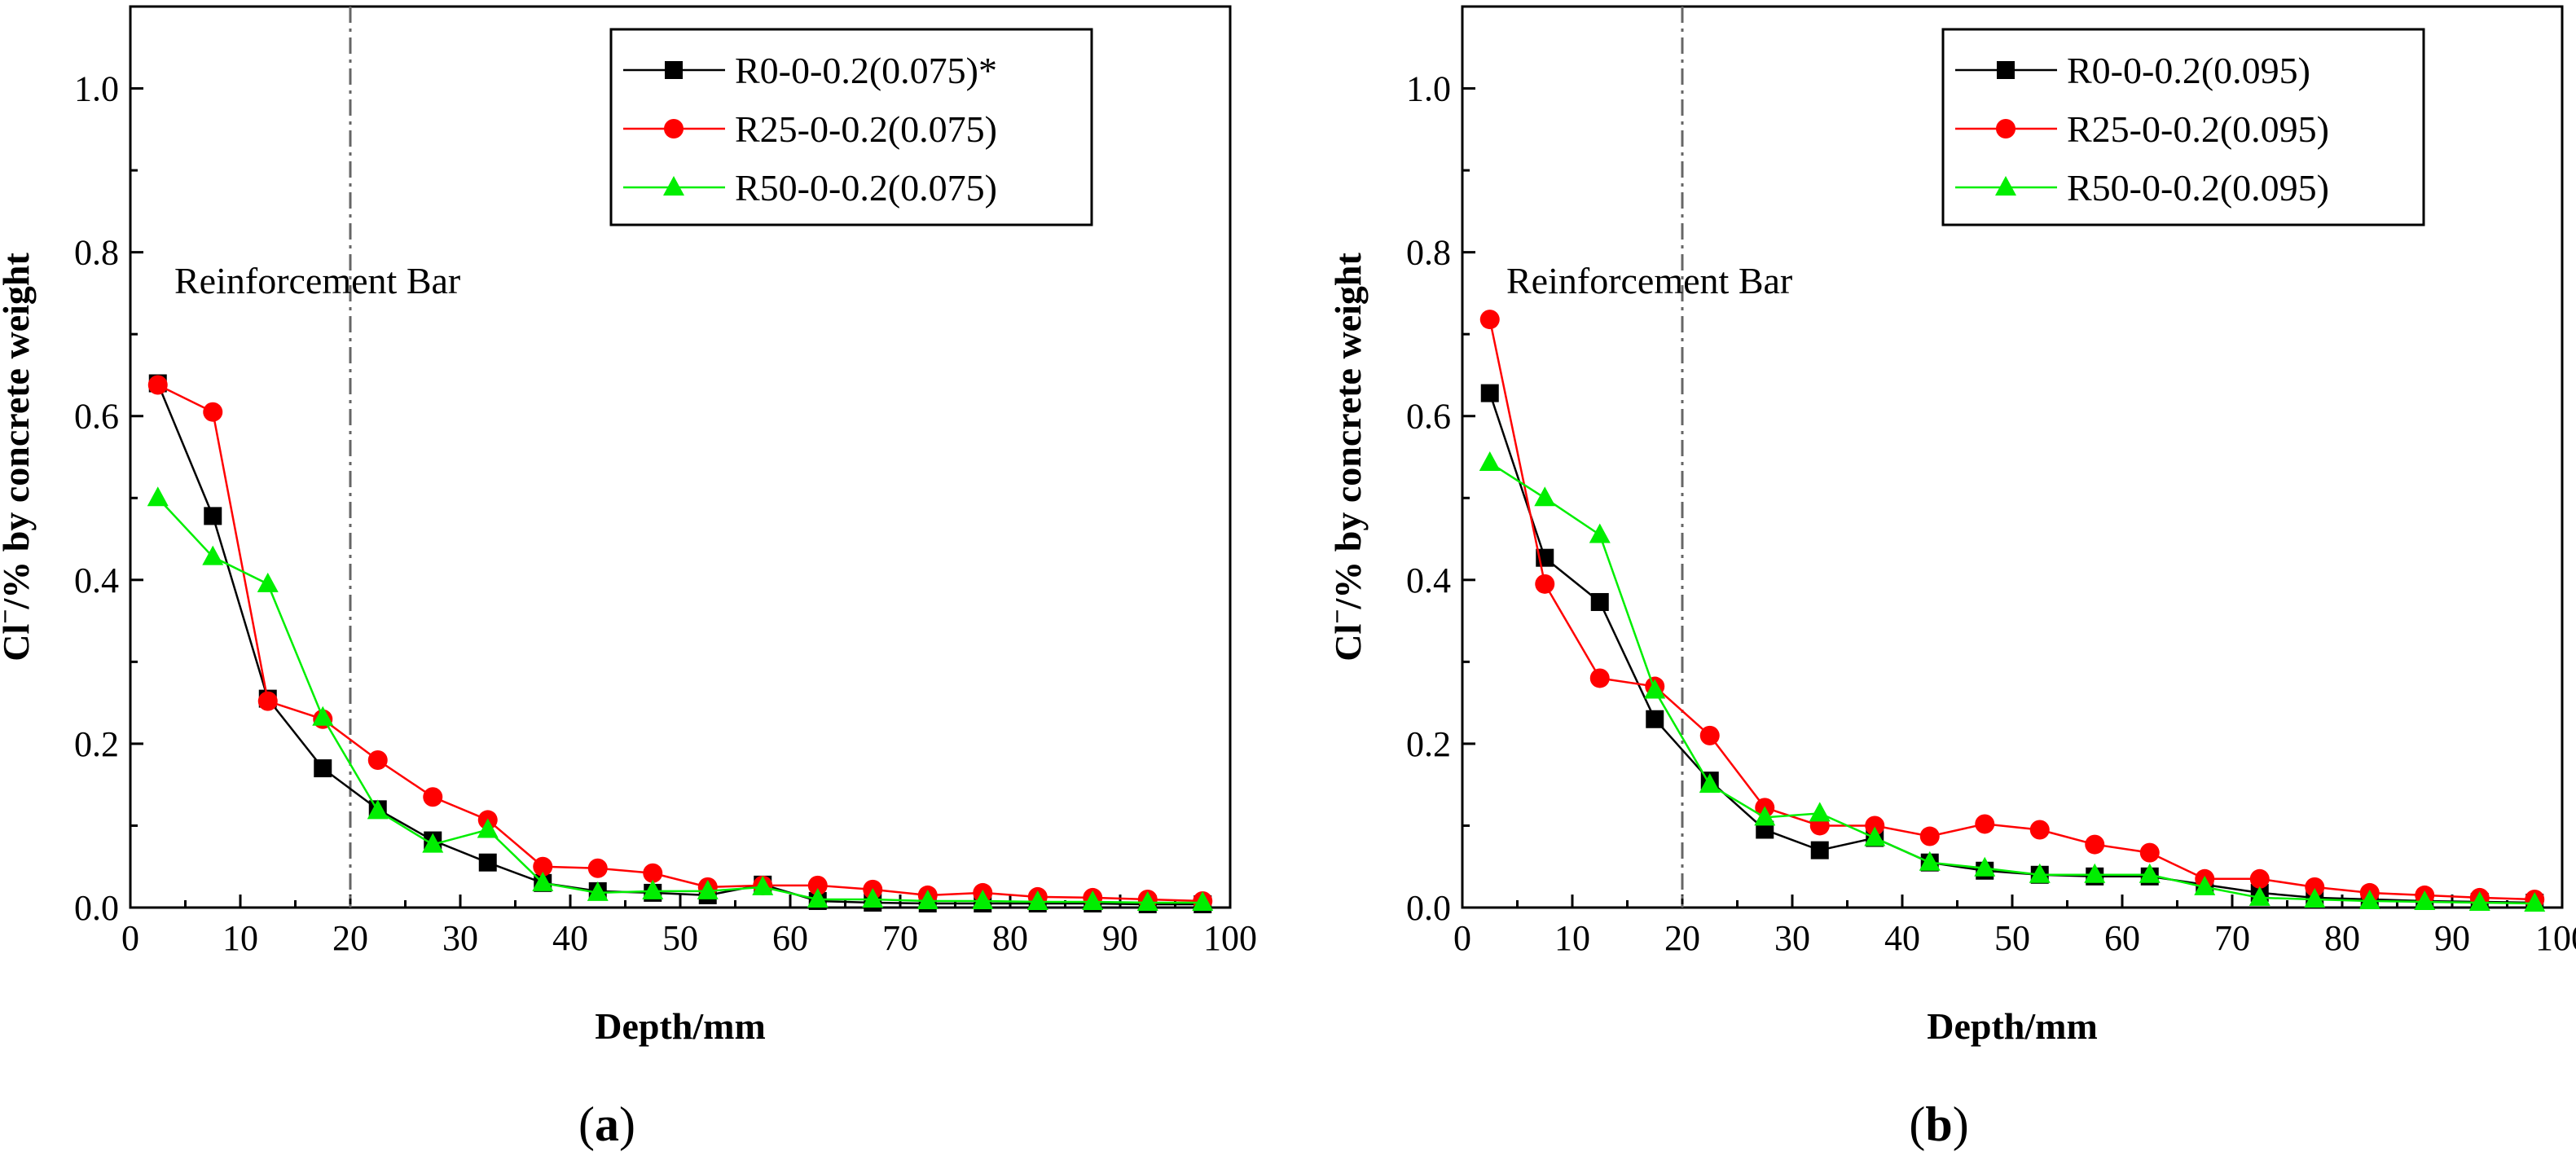 The image size is (2576, 1165). What do you see at coordinates (1348, 431) in the screenshot?
I see `y-axis-title-rest: /% by concrete weight` at bounding box center [1348, 431].